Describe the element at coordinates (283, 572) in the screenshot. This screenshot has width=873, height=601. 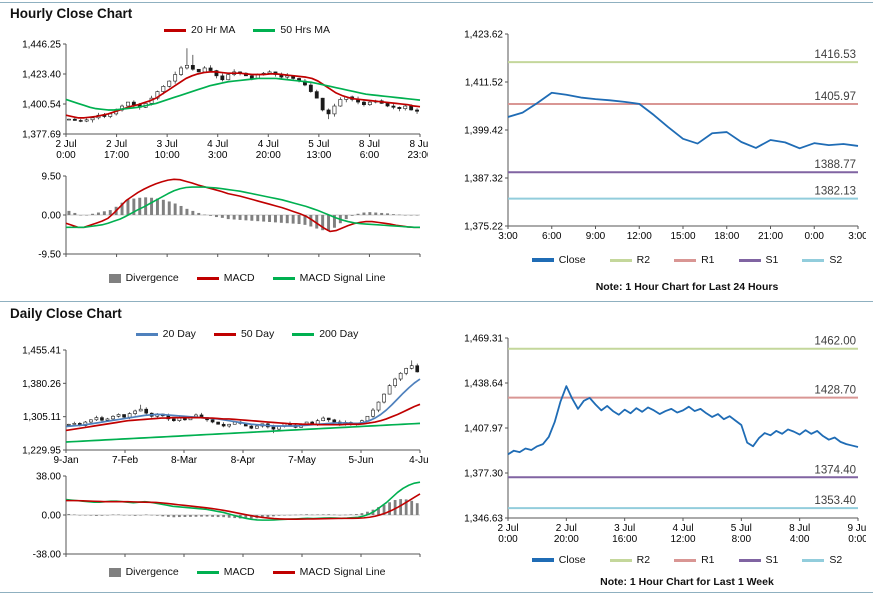
I see `legend-swatch-macd-signal-line` at that location.